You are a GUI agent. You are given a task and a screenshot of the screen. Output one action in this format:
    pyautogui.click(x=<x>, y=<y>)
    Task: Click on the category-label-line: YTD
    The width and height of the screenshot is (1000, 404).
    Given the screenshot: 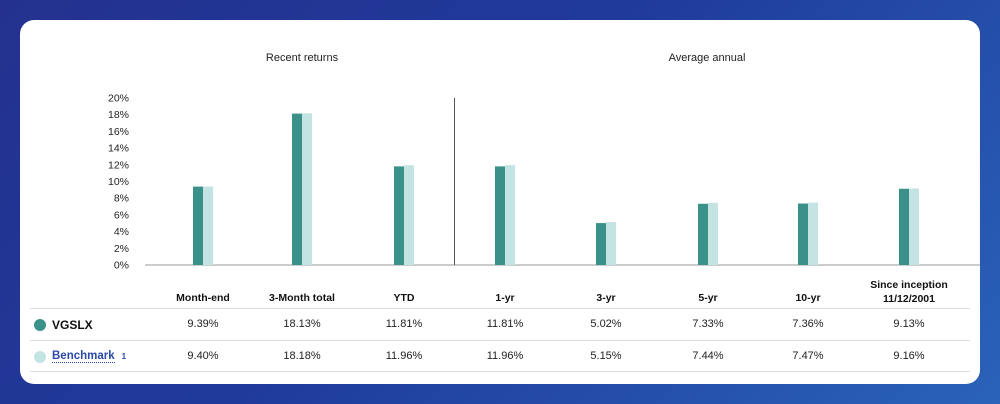 What is the action you would take?
    pyautogui.click(x=404, y=298)
    